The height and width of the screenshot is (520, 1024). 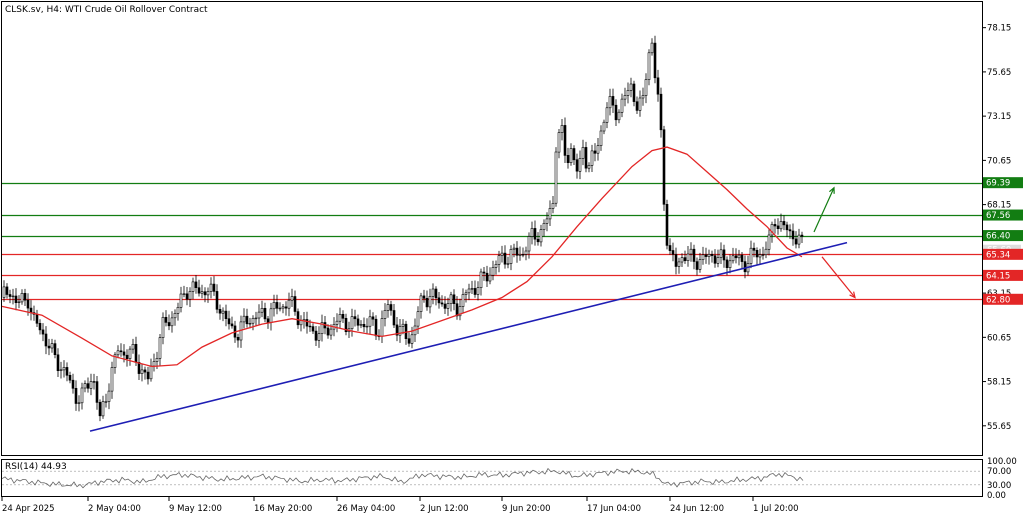 What do you see at coordinates (697, 509) in the screenshot?
I see `time-tick-label: 24 Jun 12:00` at bounding box center [697, 509].